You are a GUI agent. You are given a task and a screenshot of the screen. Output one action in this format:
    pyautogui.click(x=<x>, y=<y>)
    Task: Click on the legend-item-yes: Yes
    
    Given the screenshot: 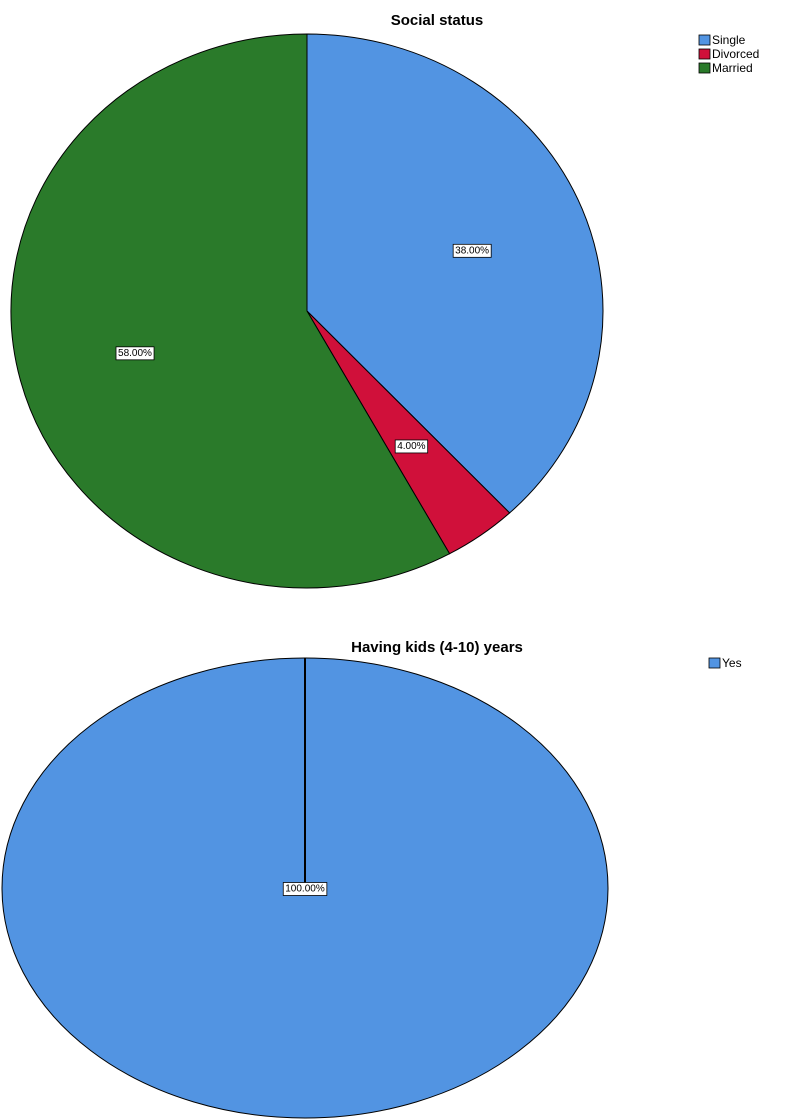 What is the action you would take?
    pyautogui.click(x=725, y=663)
    